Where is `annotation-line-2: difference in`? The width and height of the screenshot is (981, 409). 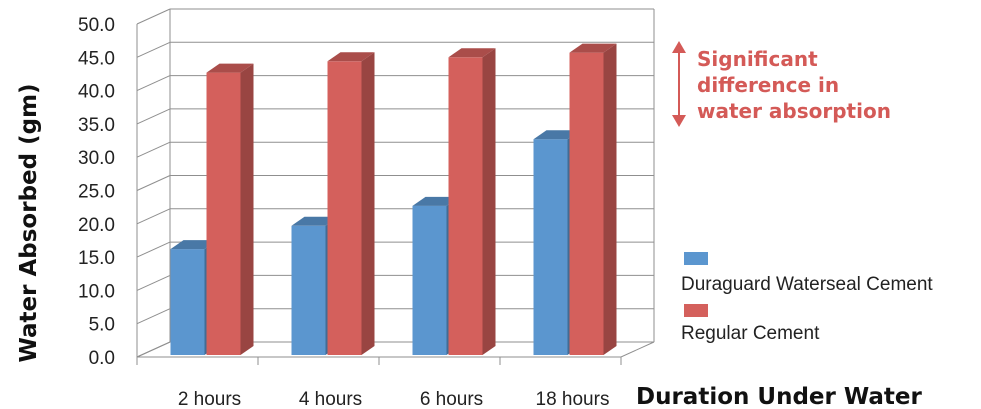 annotation-line-2: difference in is located at coordinates (768, 85).